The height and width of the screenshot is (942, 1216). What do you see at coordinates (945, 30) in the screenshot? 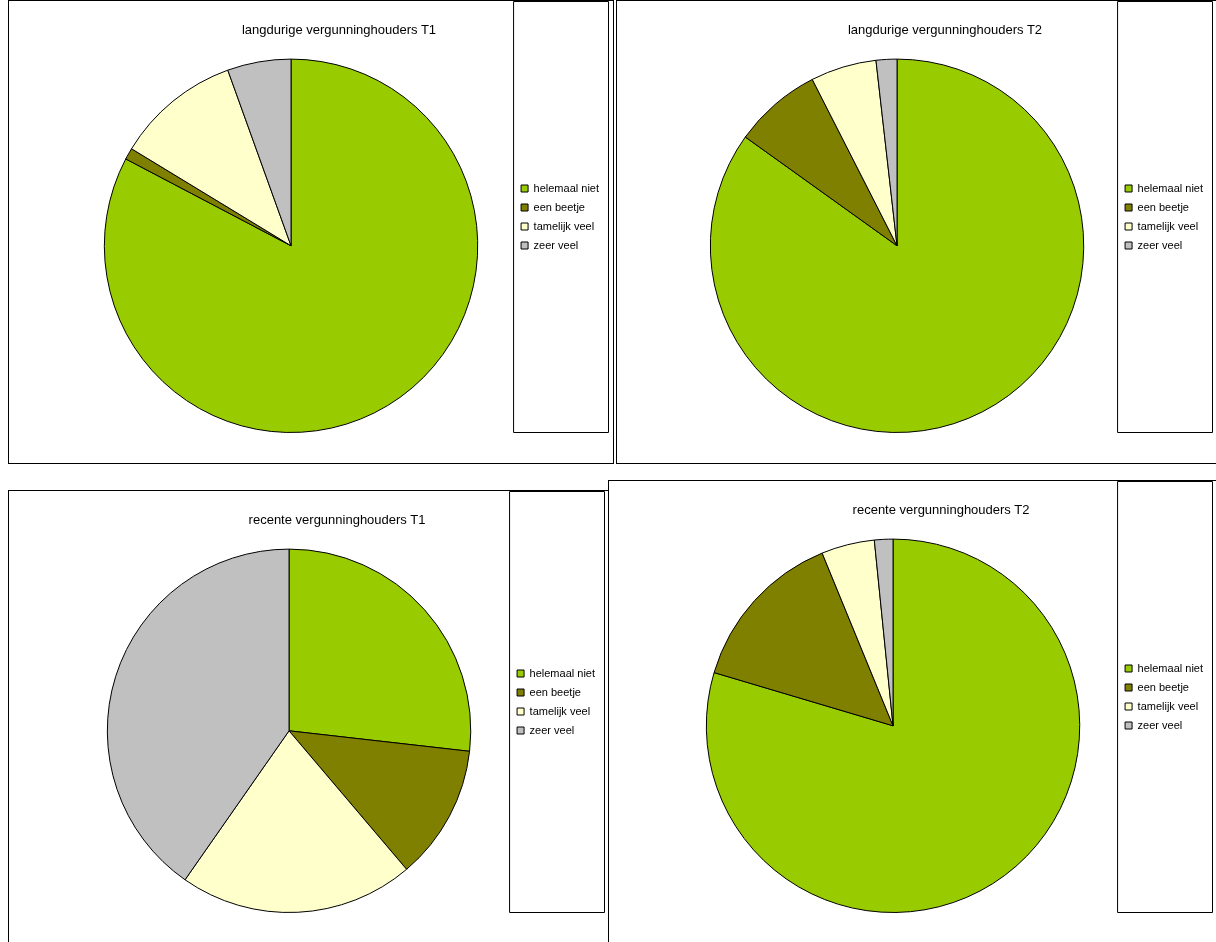
I see `chart-title: langdurige vergunninghouders T2` at bounding box center [945, 30].